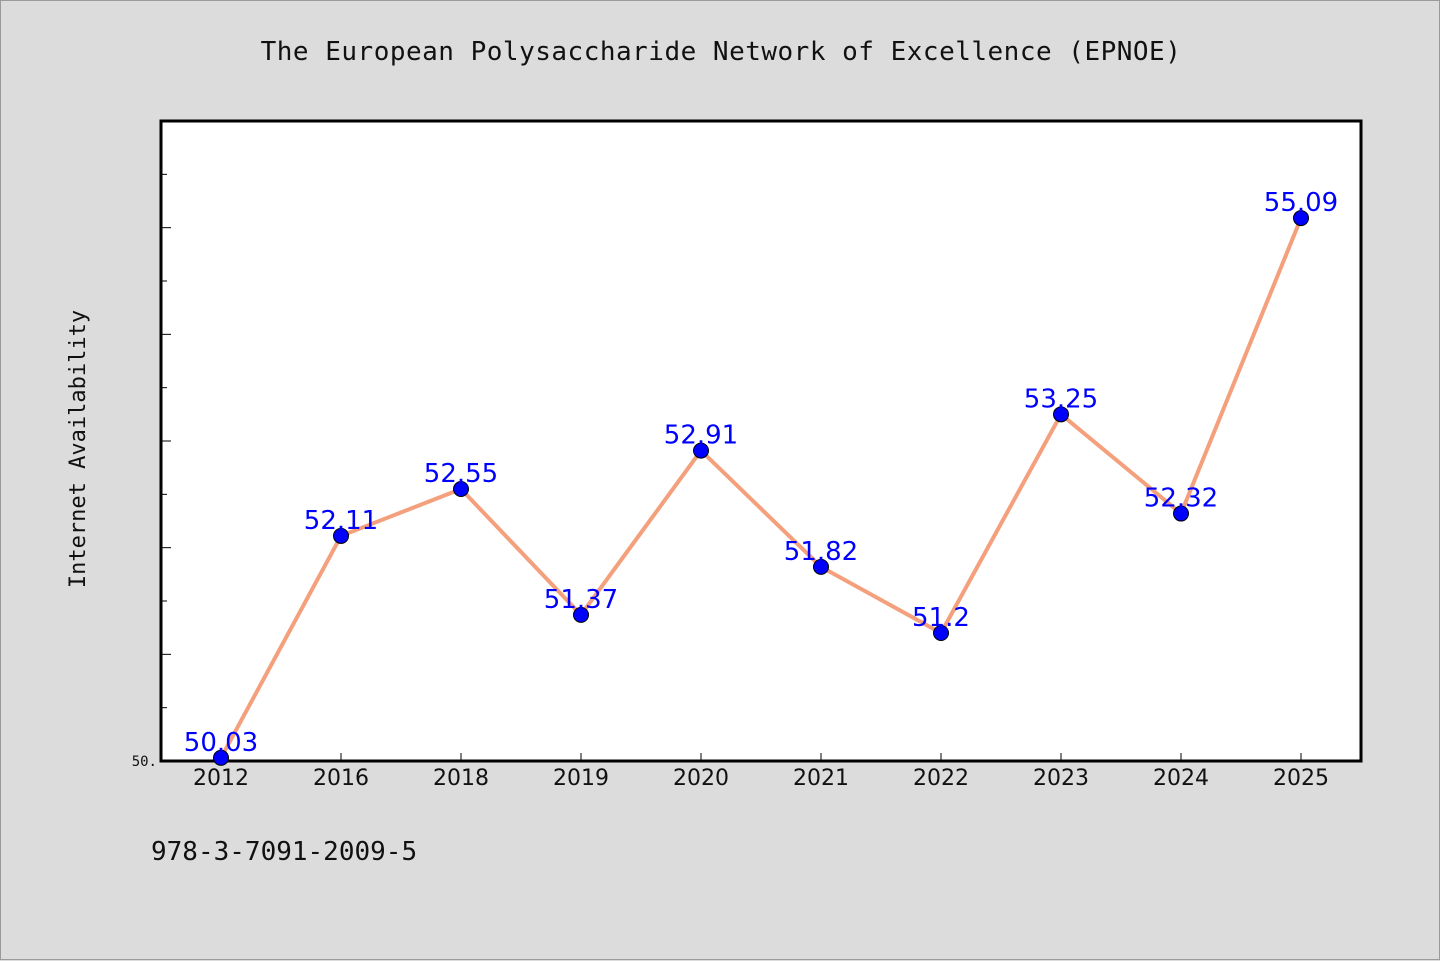  I want to click on x-tick-label: 2024, so click(1181, 778).